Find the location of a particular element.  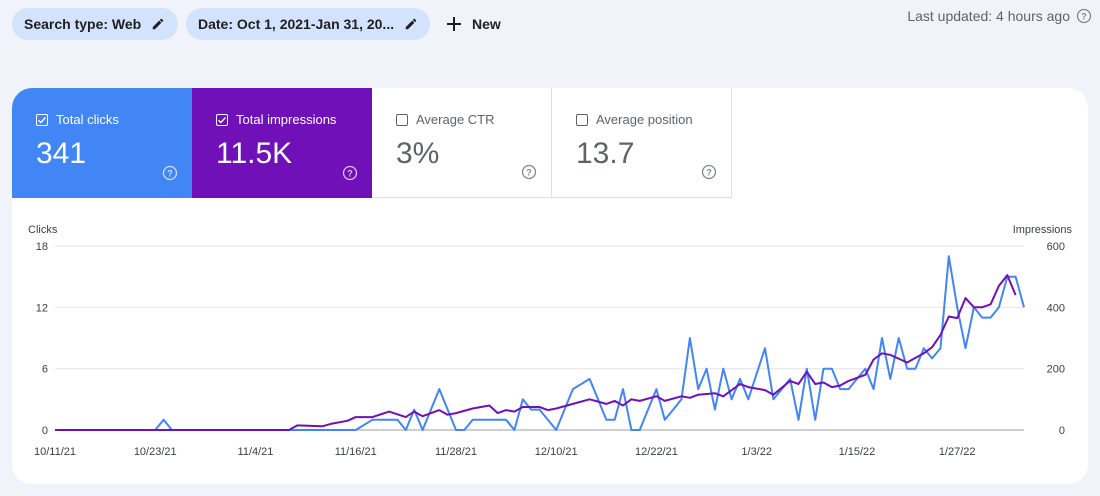

metric-value: 3% is located at coordinates (418, 153).